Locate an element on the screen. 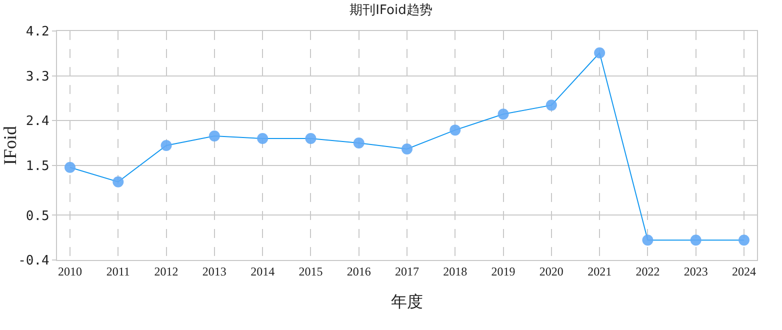 This screenshot has height=330, width=782. x-tick-label: 2016 is located at coordinates (358, 271).